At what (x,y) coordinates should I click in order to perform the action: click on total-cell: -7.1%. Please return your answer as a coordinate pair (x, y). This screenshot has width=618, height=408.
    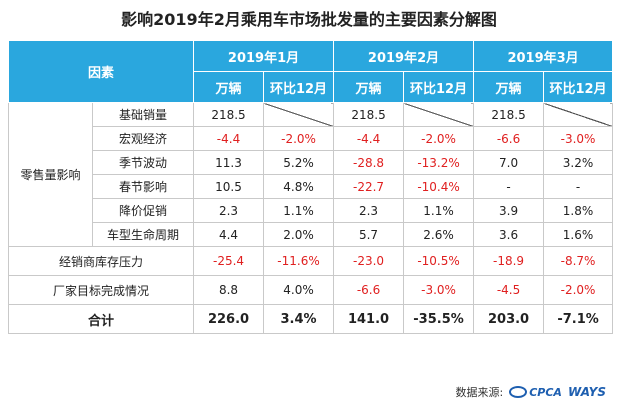
    Looking at the image, I should click on (578, 319).